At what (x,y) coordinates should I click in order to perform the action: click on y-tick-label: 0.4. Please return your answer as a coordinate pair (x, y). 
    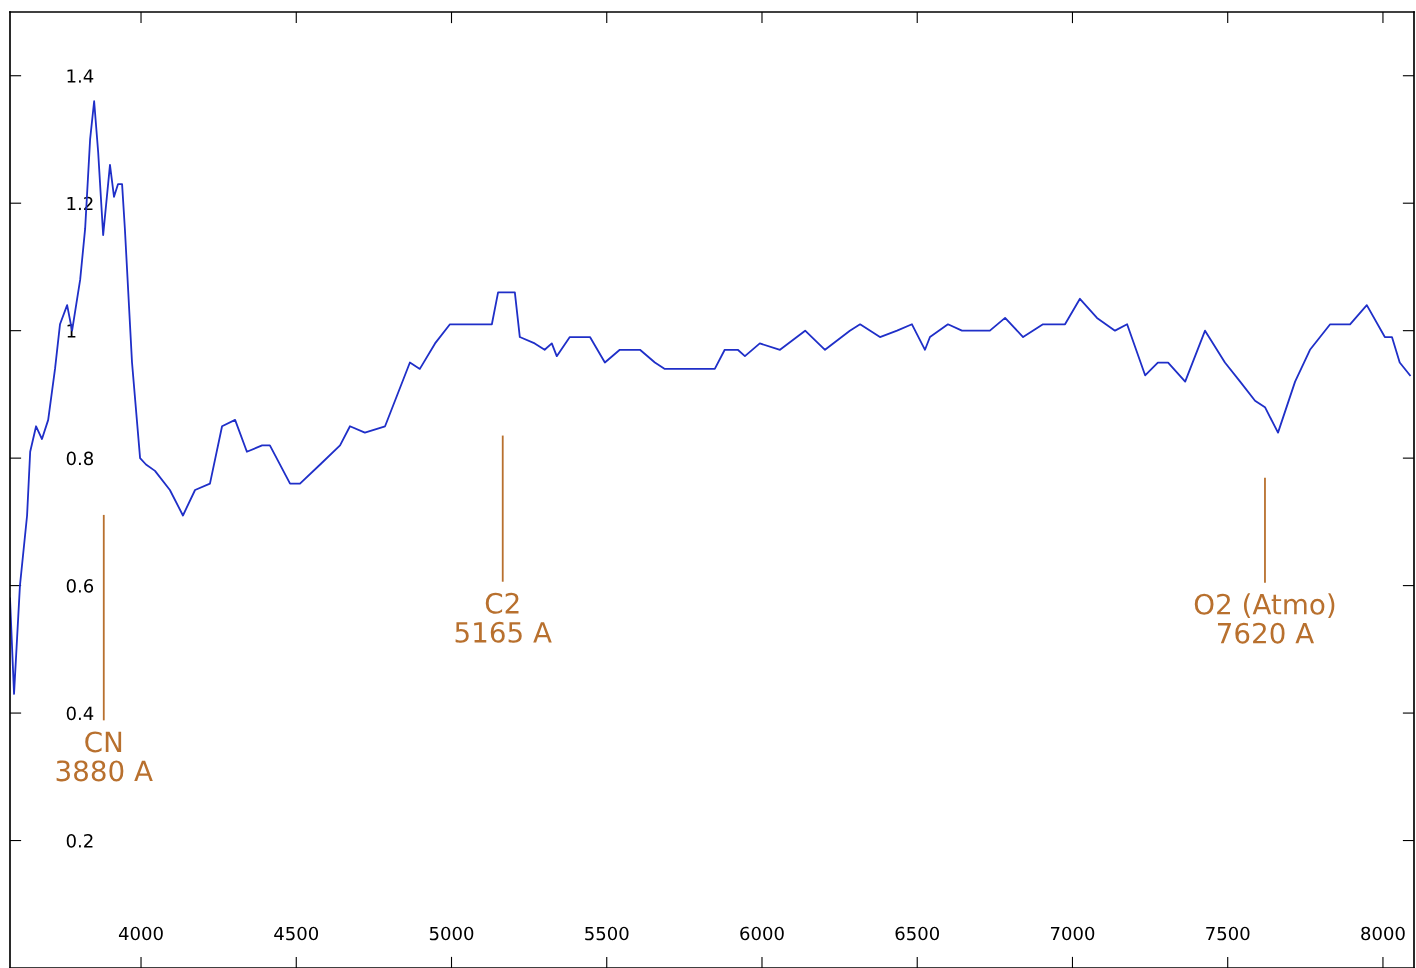
    Looking at the image, I should click on (80, 713).